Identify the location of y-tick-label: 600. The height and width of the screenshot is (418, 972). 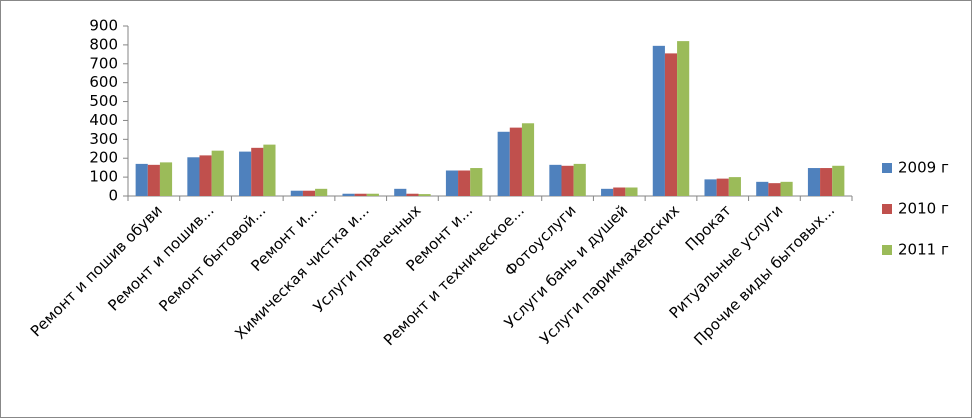
(103, 82).